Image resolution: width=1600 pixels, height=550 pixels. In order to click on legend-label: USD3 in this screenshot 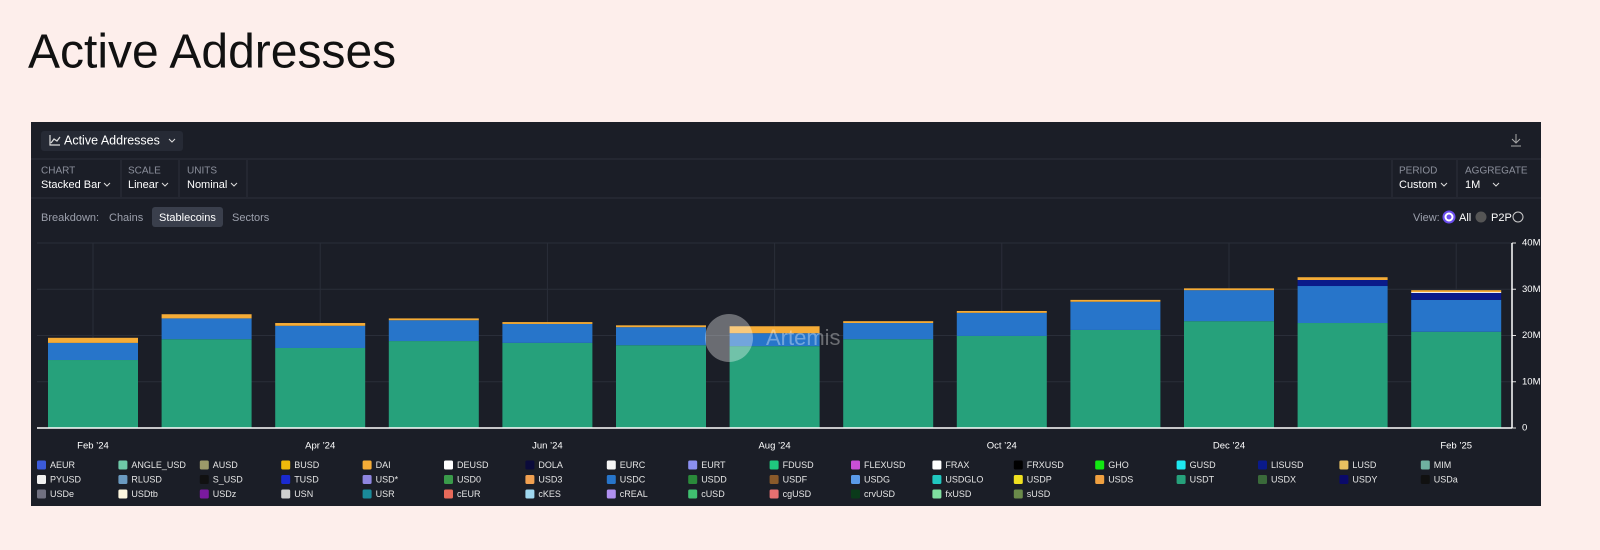, I will do `click(550, 479)`.